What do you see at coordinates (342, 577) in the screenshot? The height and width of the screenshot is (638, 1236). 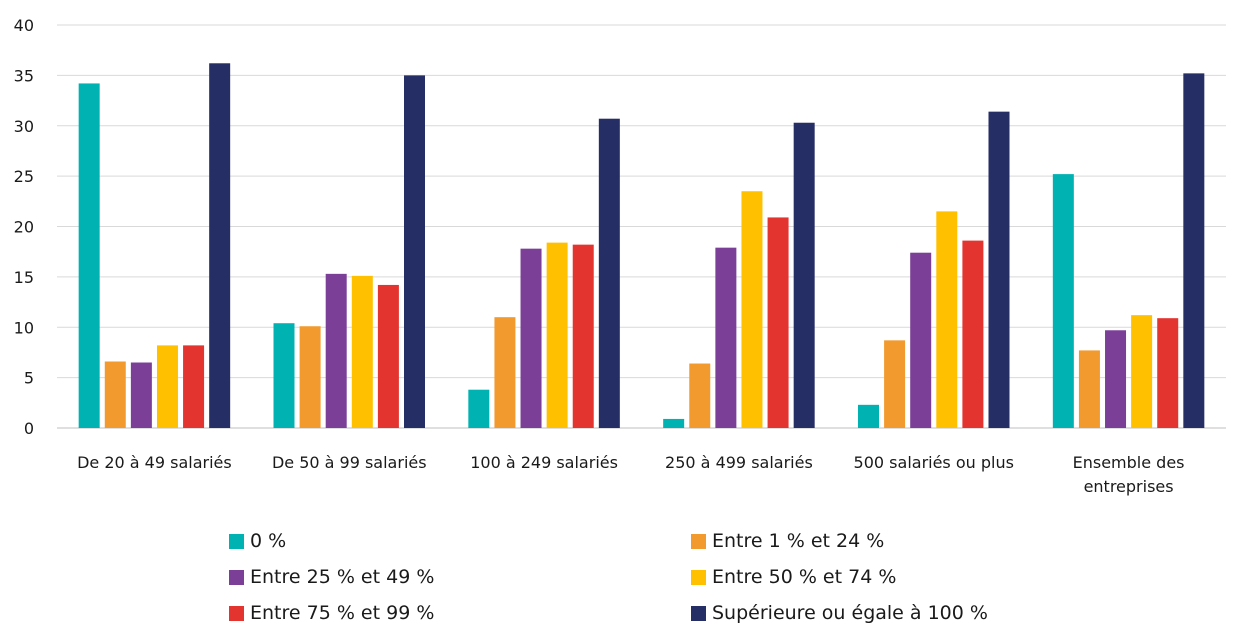 I see `legend-label: Entre 25 % et 49 %` at bounding box center [342, 577].